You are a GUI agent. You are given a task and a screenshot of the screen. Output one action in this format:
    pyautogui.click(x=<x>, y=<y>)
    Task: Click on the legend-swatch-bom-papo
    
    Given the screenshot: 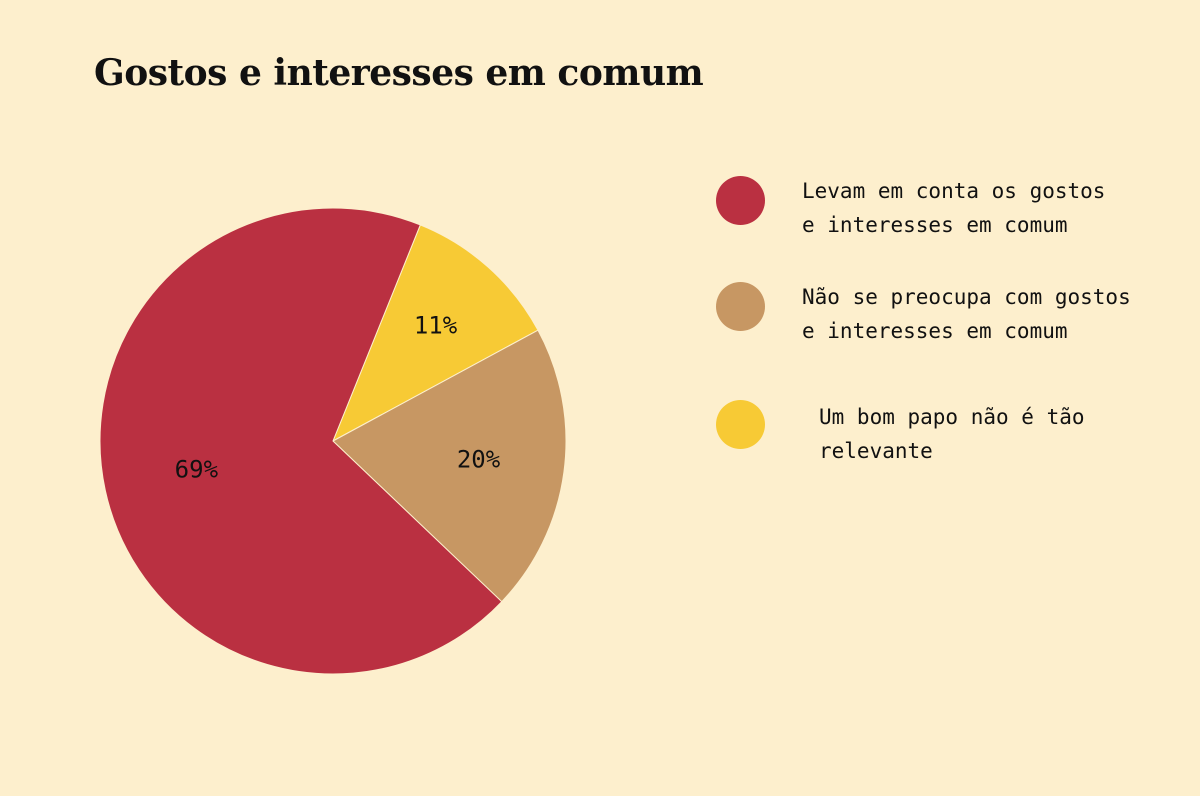 What is the action you would take?
    pyautogui.click(x=740, y=424)
    